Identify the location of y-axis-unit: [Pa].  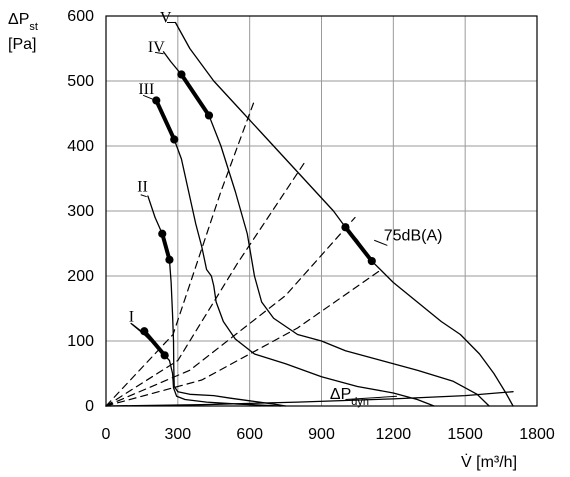
(22, 44).